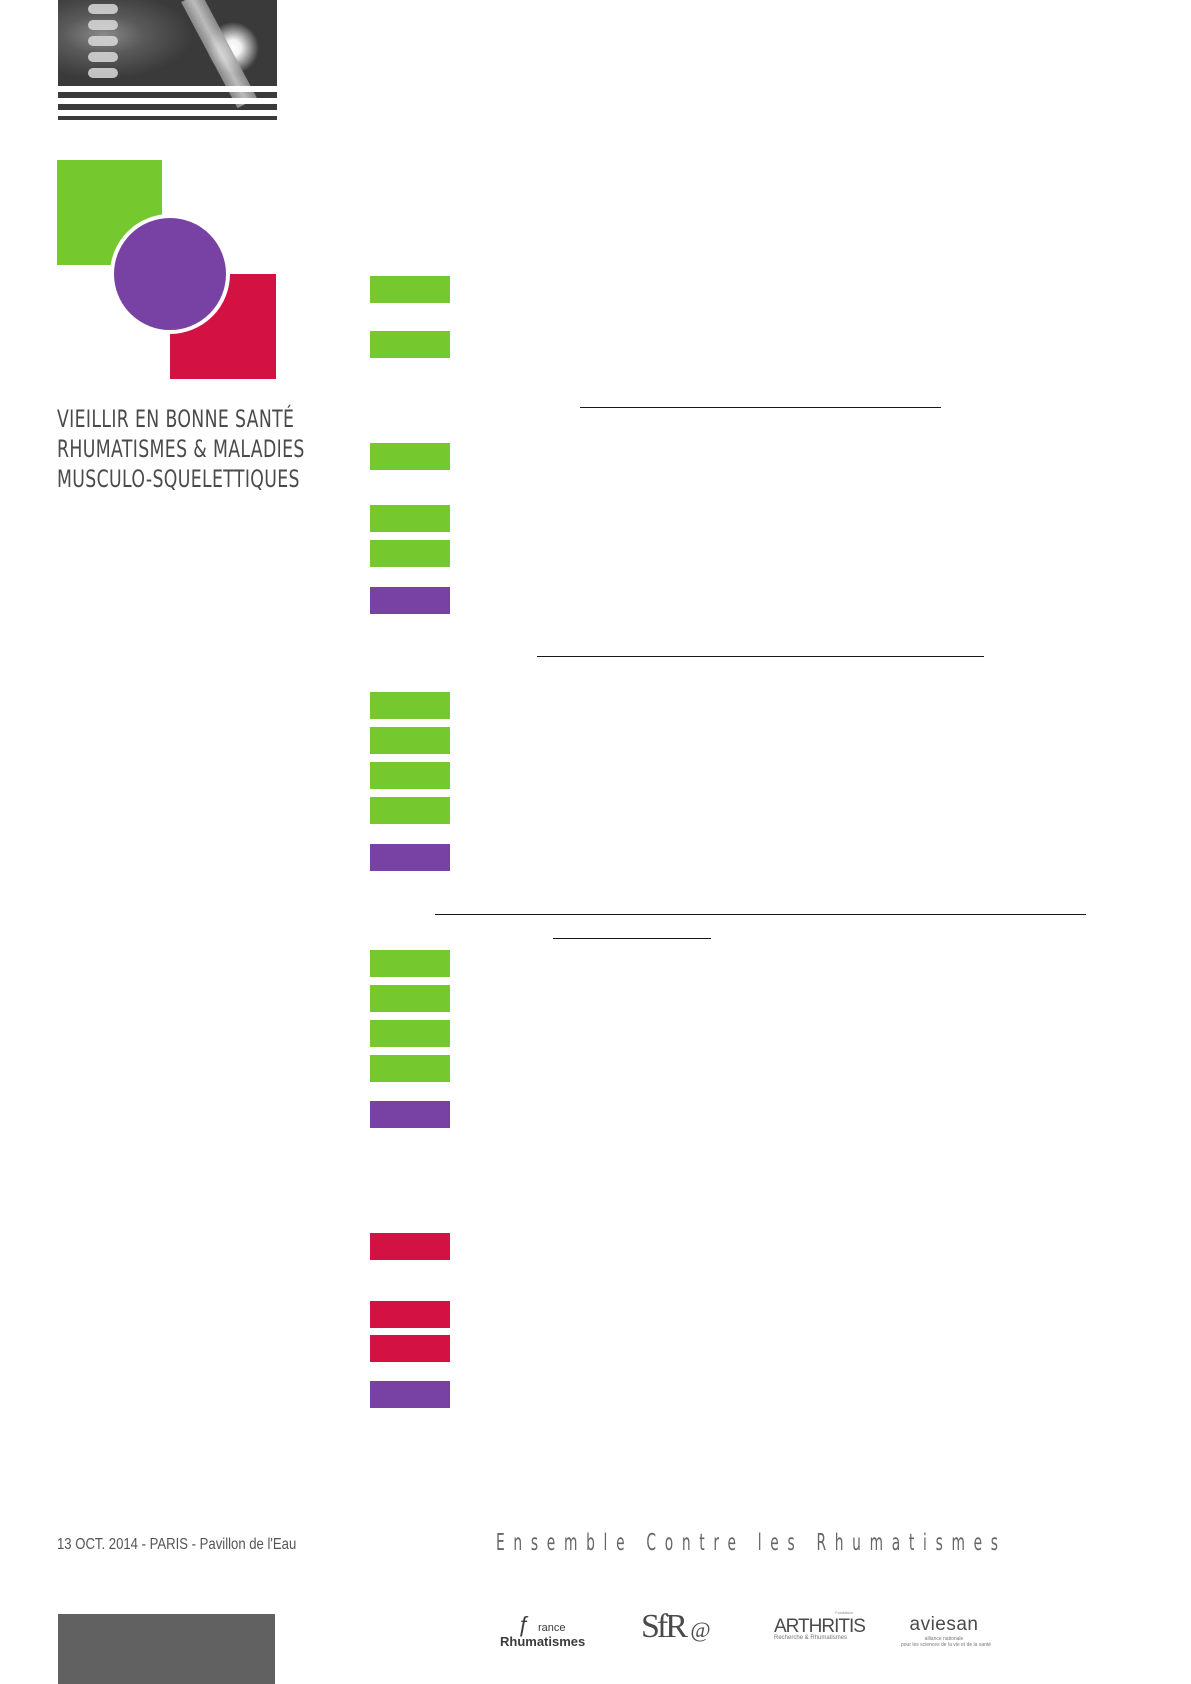 The image size is (1191, 1684). Describe the element at coordinates (166, 1649) in the screenshot. I see `footer-gray-block` at that location.